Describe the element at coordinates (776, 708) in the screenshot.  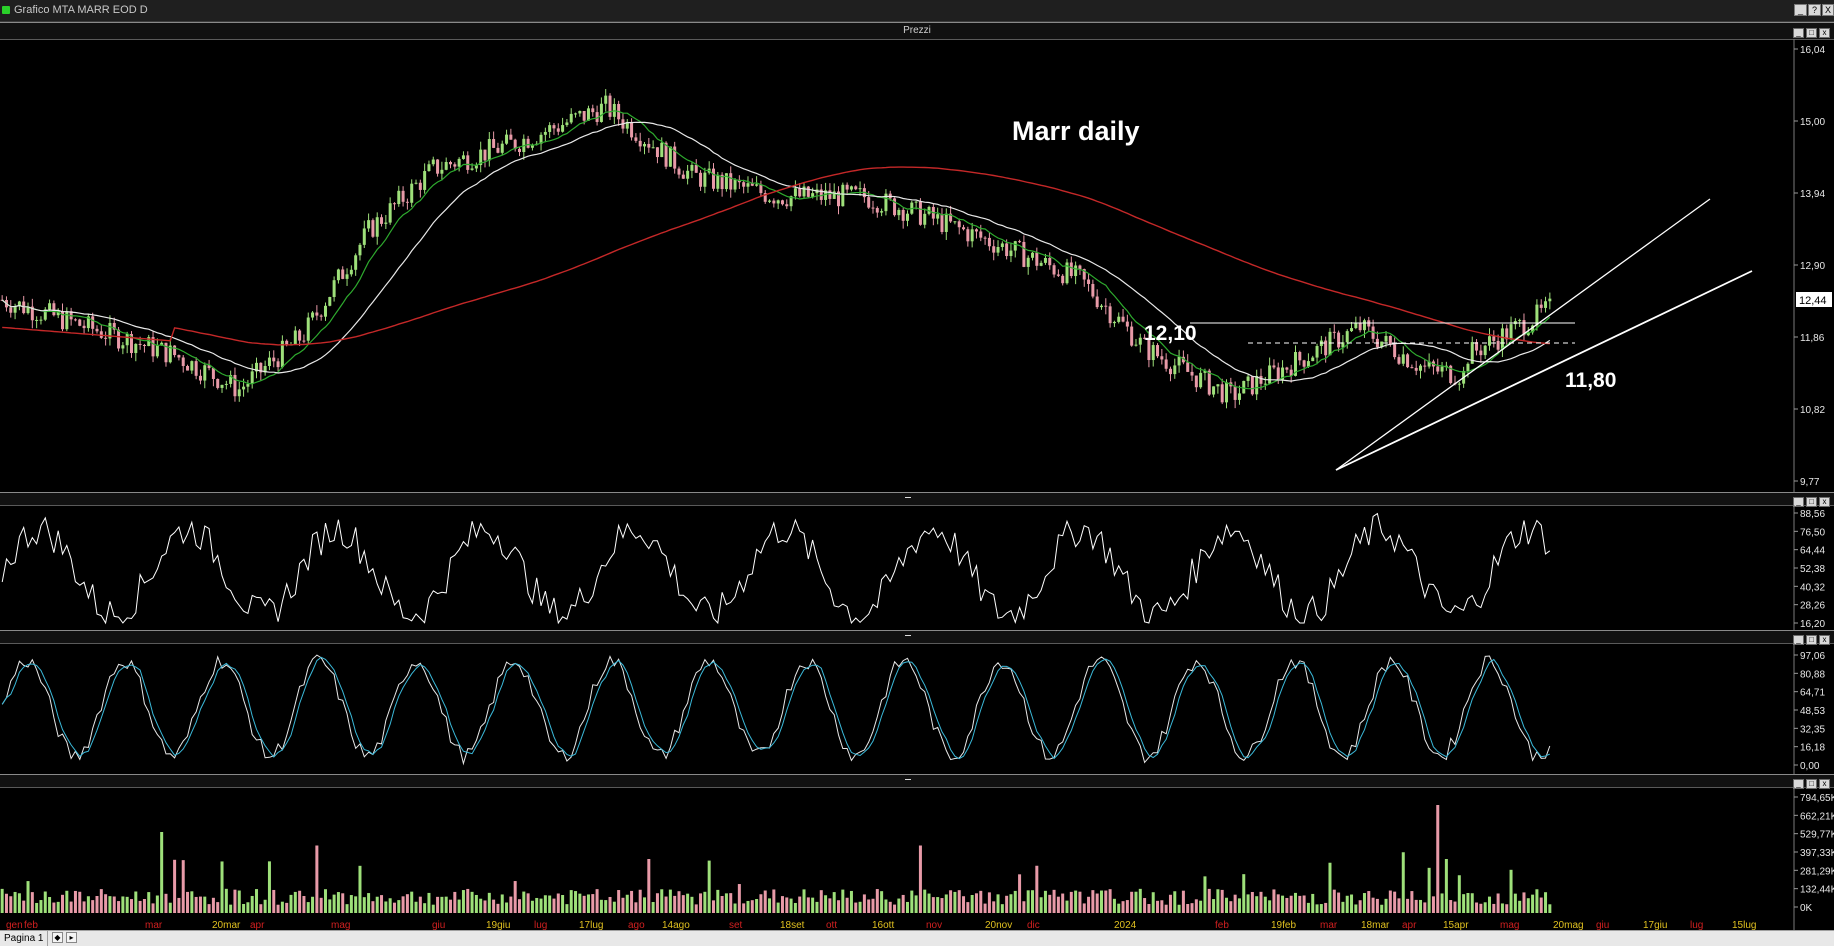
I see `stoch-d-line` at that location.